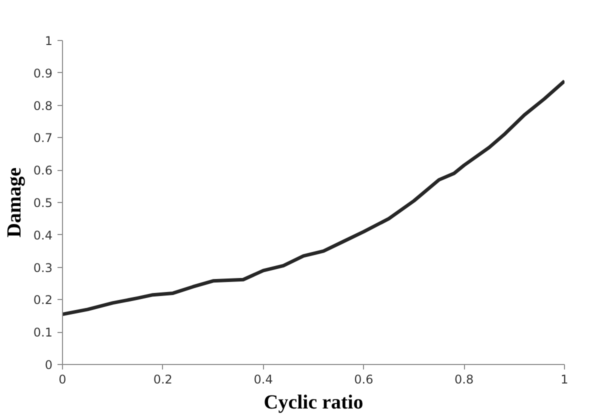 Image resolution: width=602 pixels, height=418 pixels. I want to click on x-tick-label: 0.4, so click(263, 379).